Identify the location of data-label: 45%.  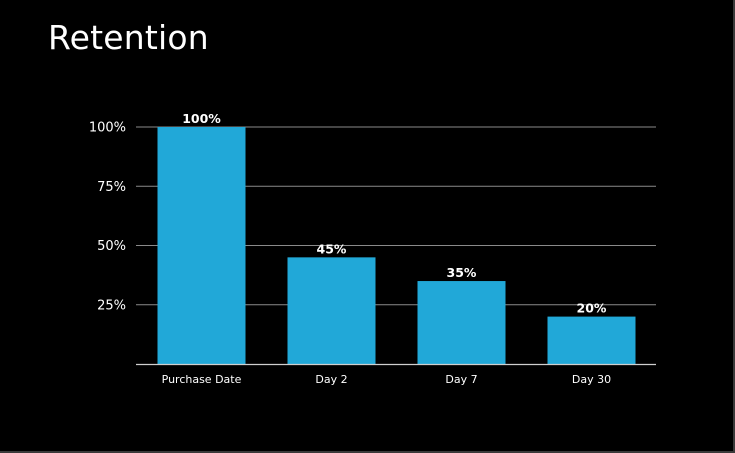
(332, 248).